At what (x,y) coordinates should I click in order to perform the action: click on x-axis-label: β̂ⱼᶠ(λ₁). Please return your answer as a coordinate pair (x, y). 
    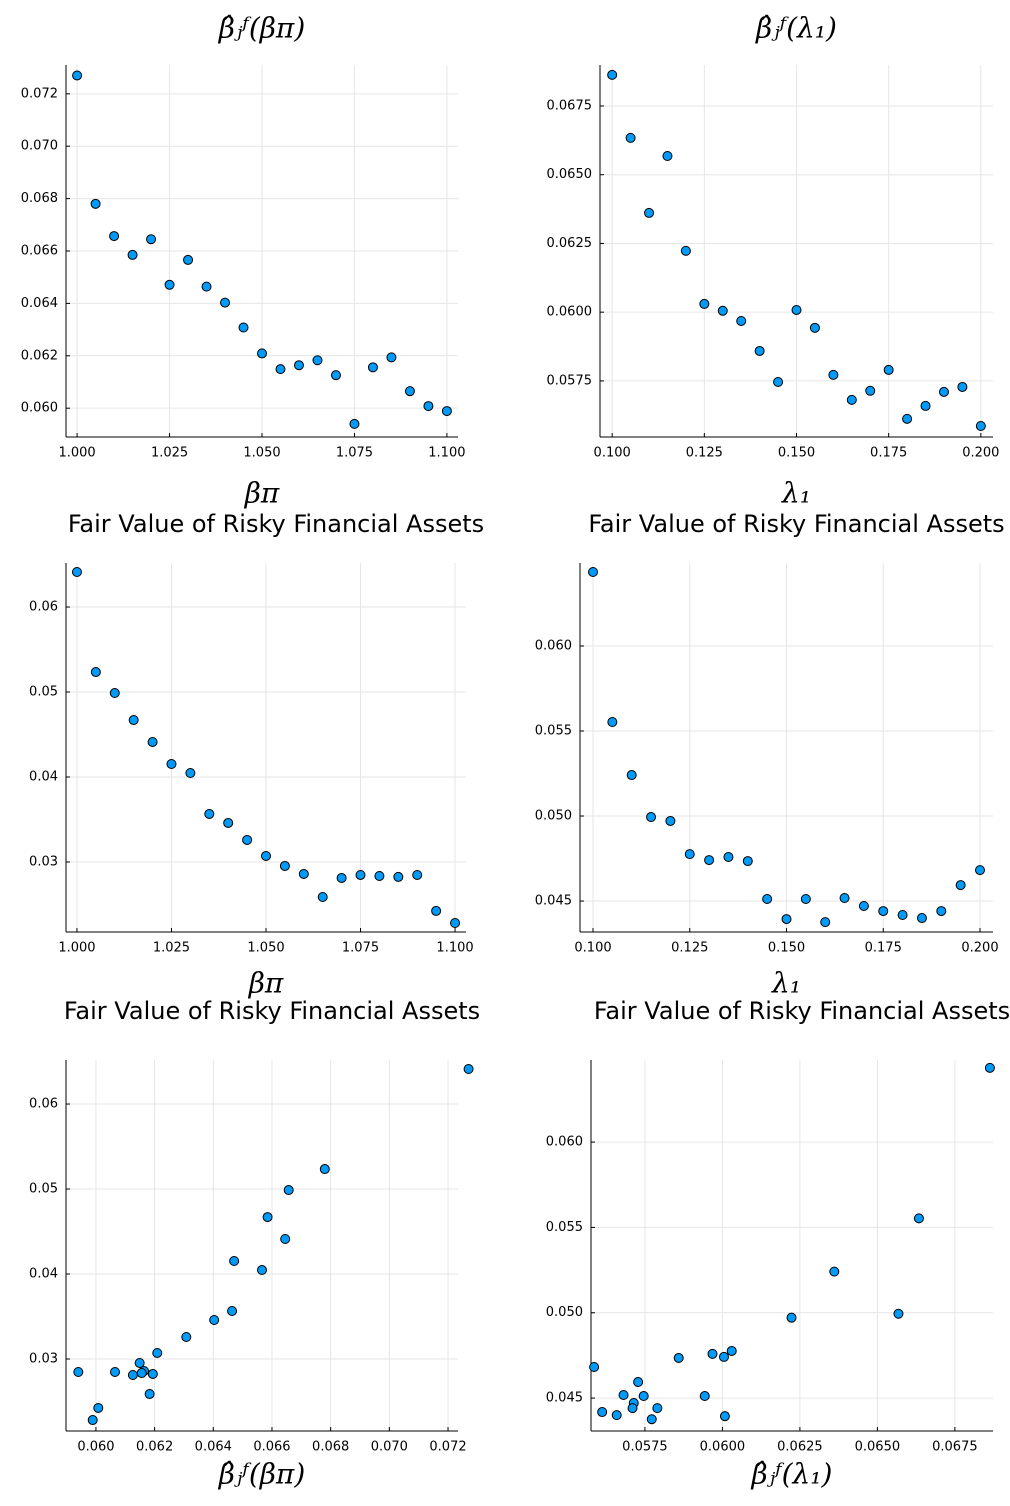
    Looking at the image, I should click on (792, 1474).